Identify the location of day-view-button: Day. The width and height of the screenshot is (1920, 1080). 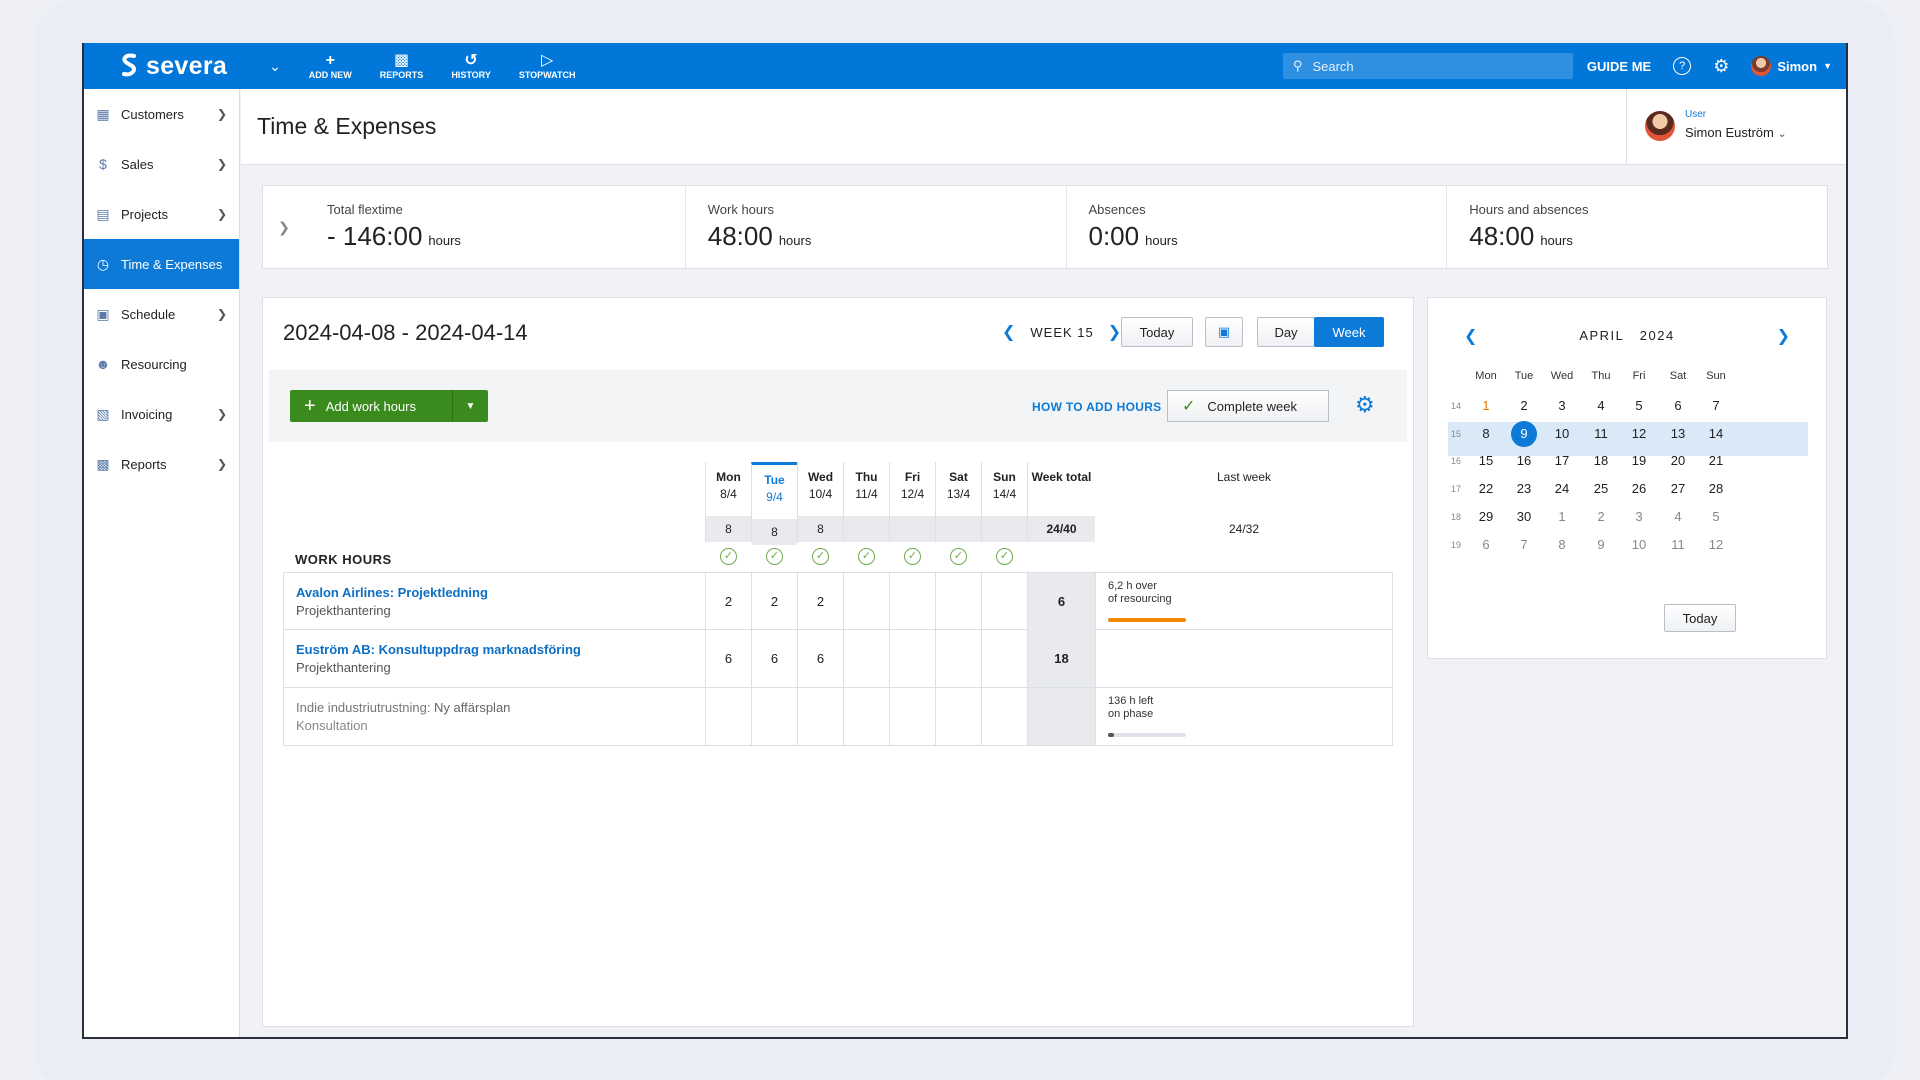
(1286, 332).